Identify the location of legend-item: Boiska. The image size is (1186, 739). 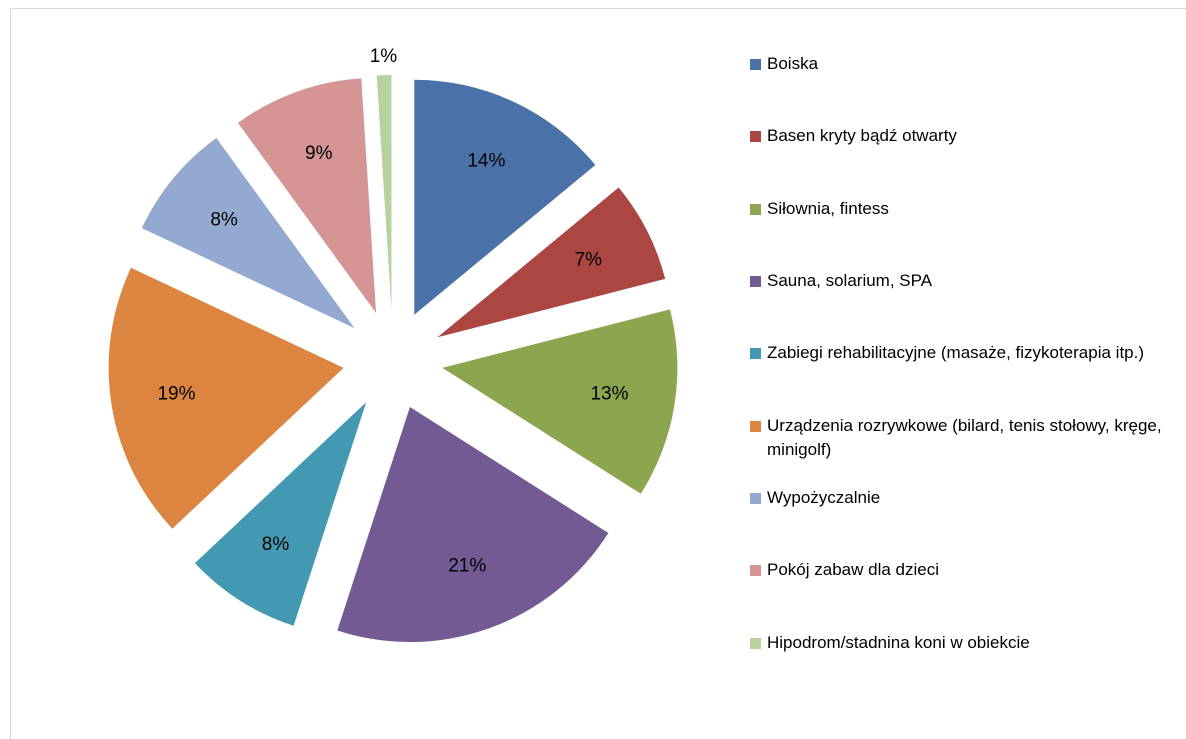
(960, 64).